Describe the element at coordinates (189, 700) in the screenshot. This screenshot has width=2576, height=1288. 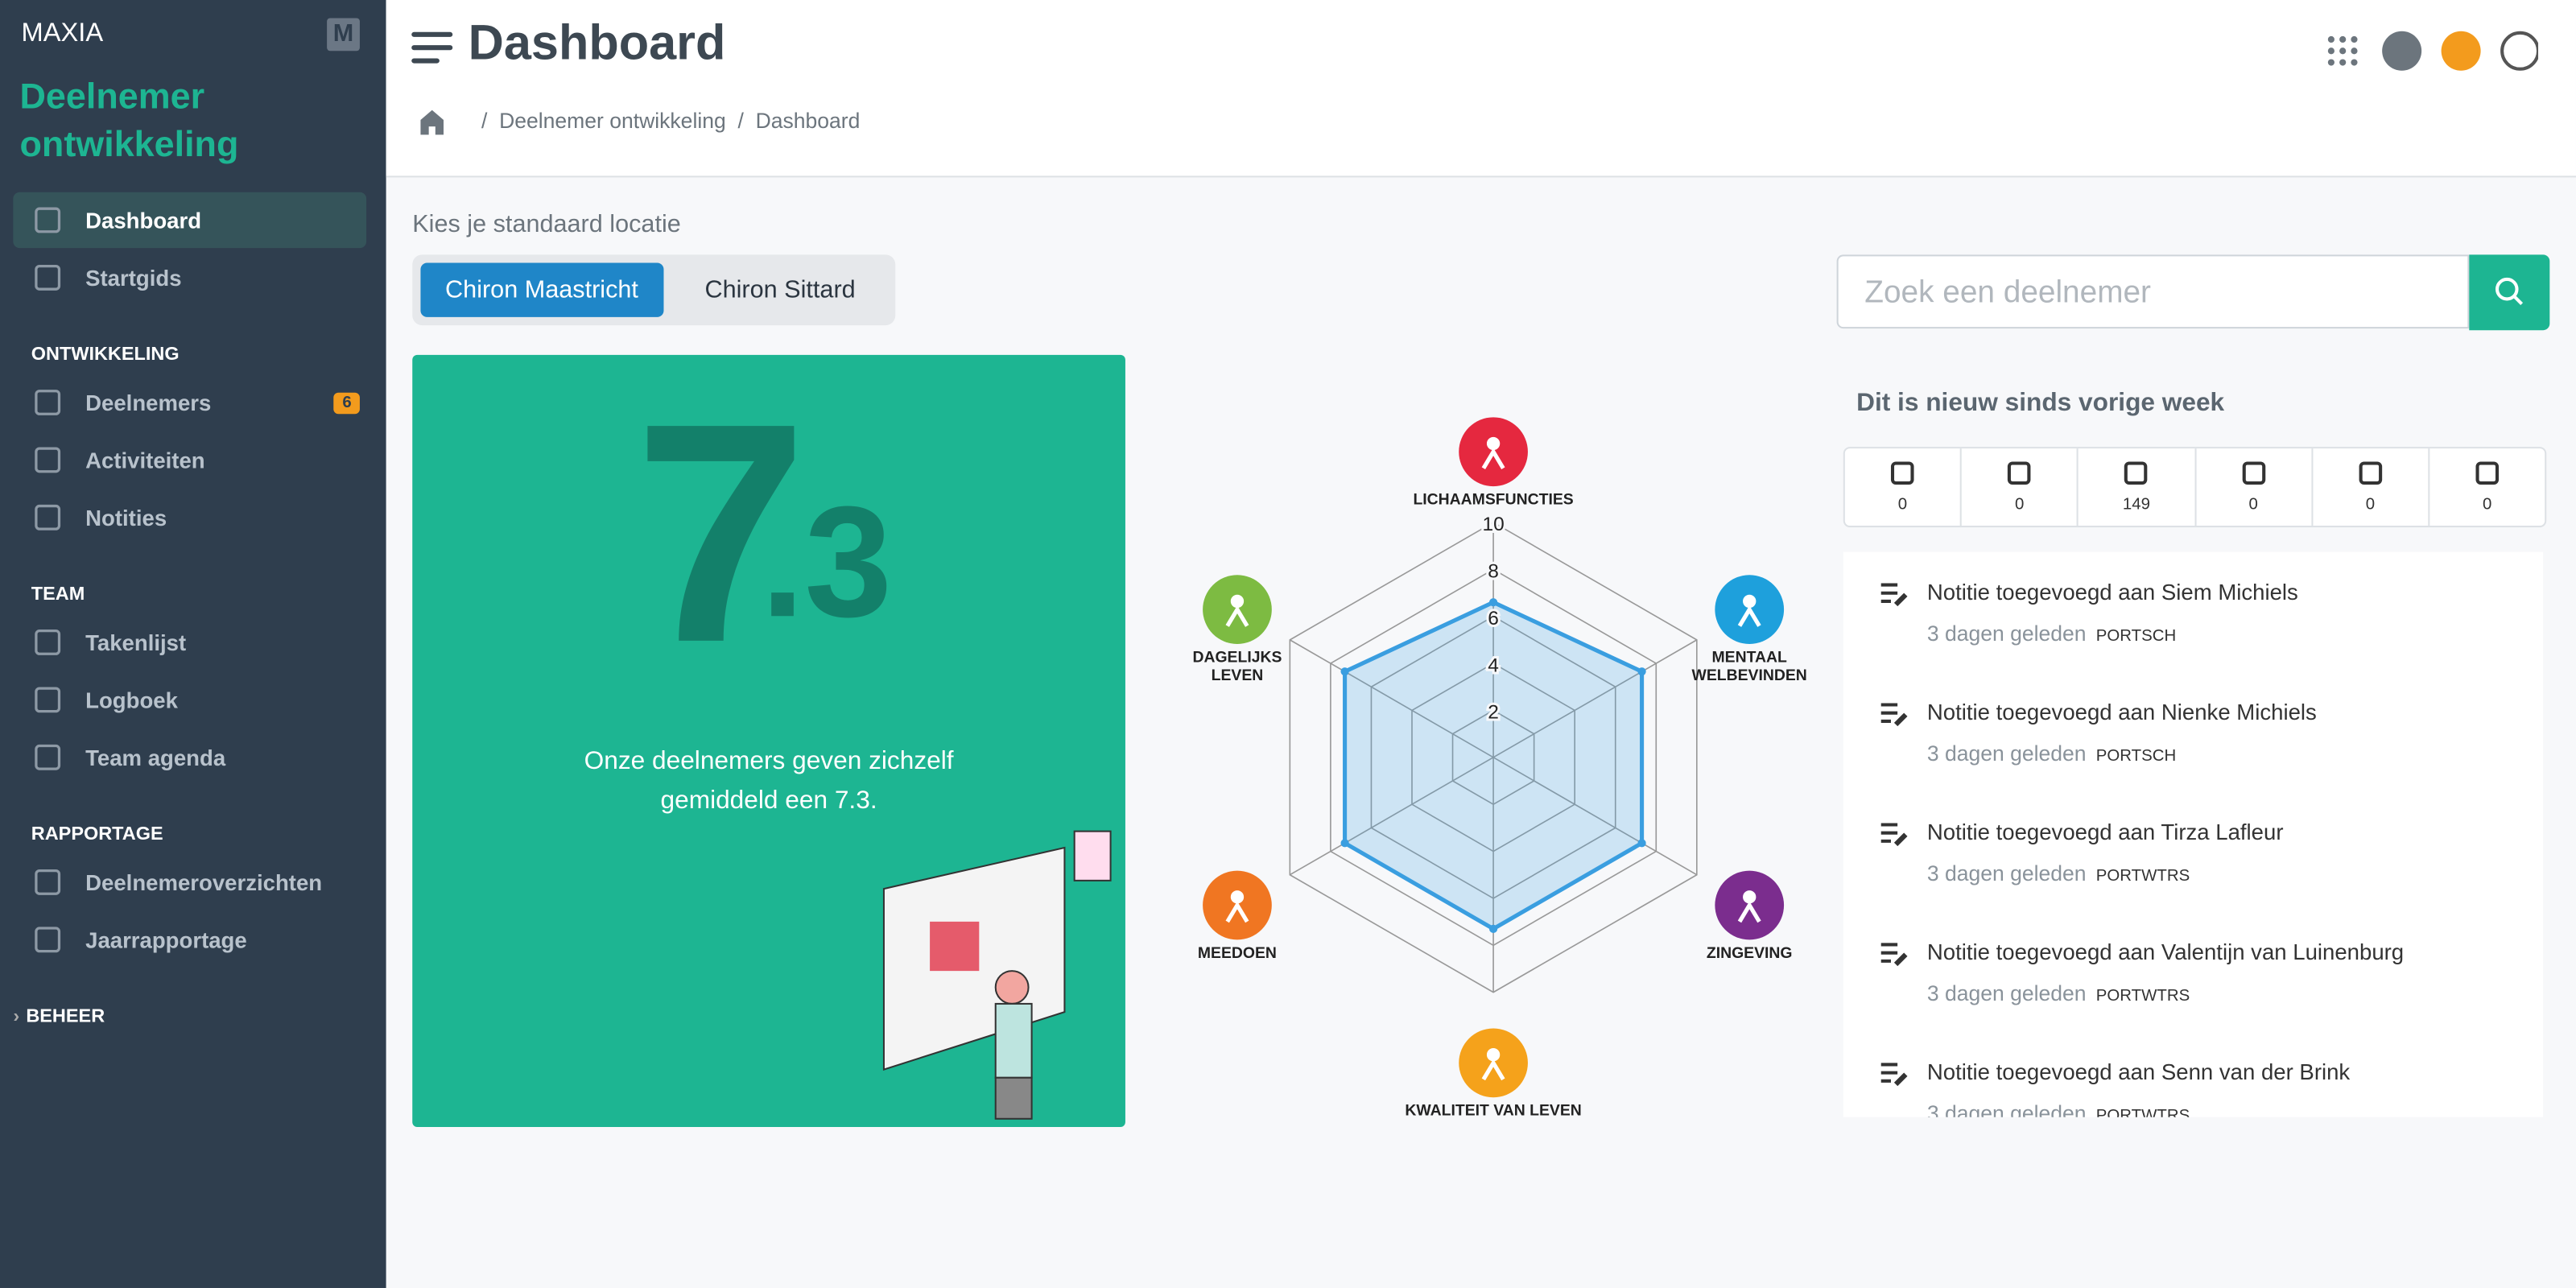
I see `nav-item: Logboek` at that location.